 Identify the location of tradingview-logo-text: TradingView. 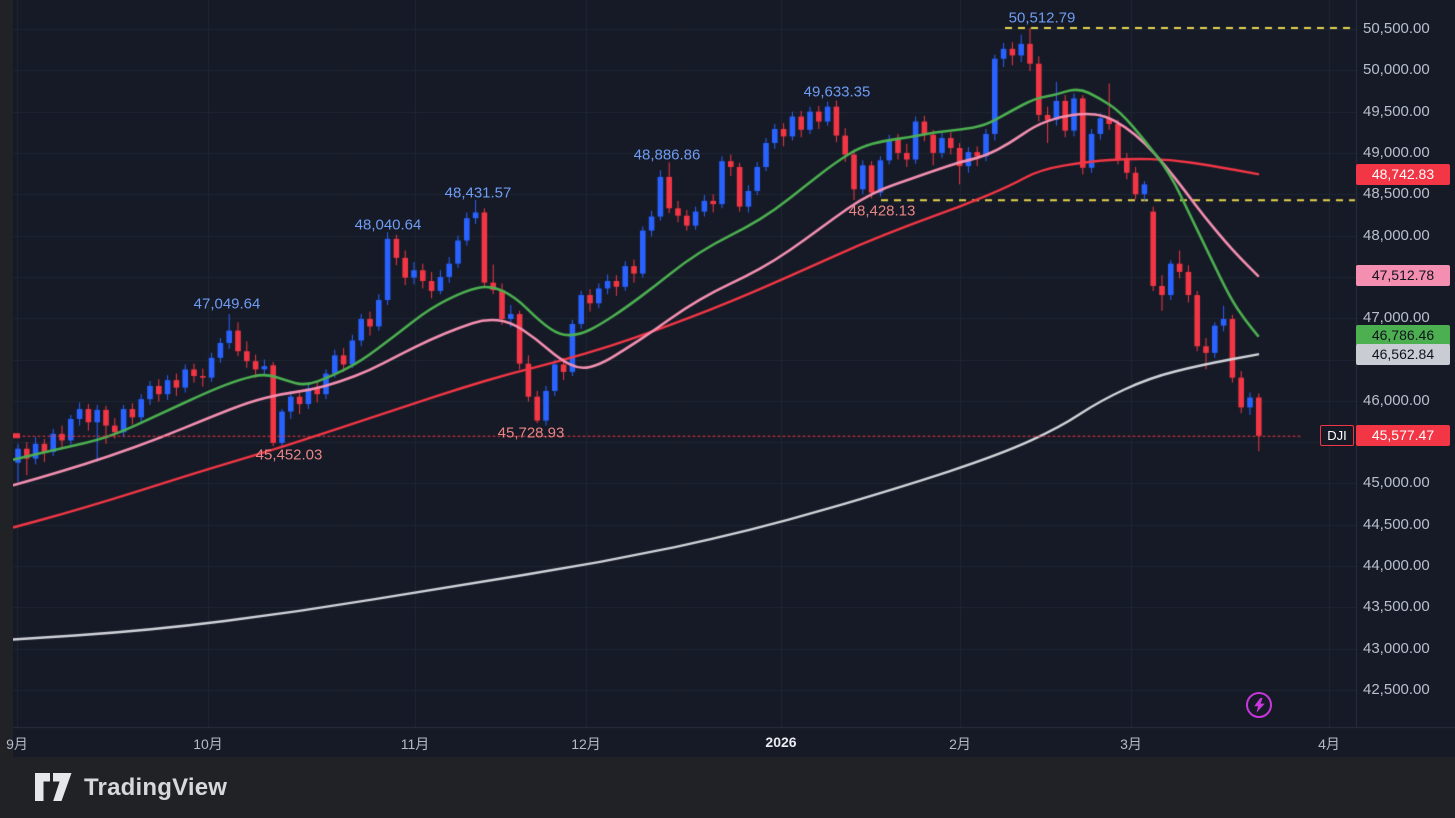
(156, 787).